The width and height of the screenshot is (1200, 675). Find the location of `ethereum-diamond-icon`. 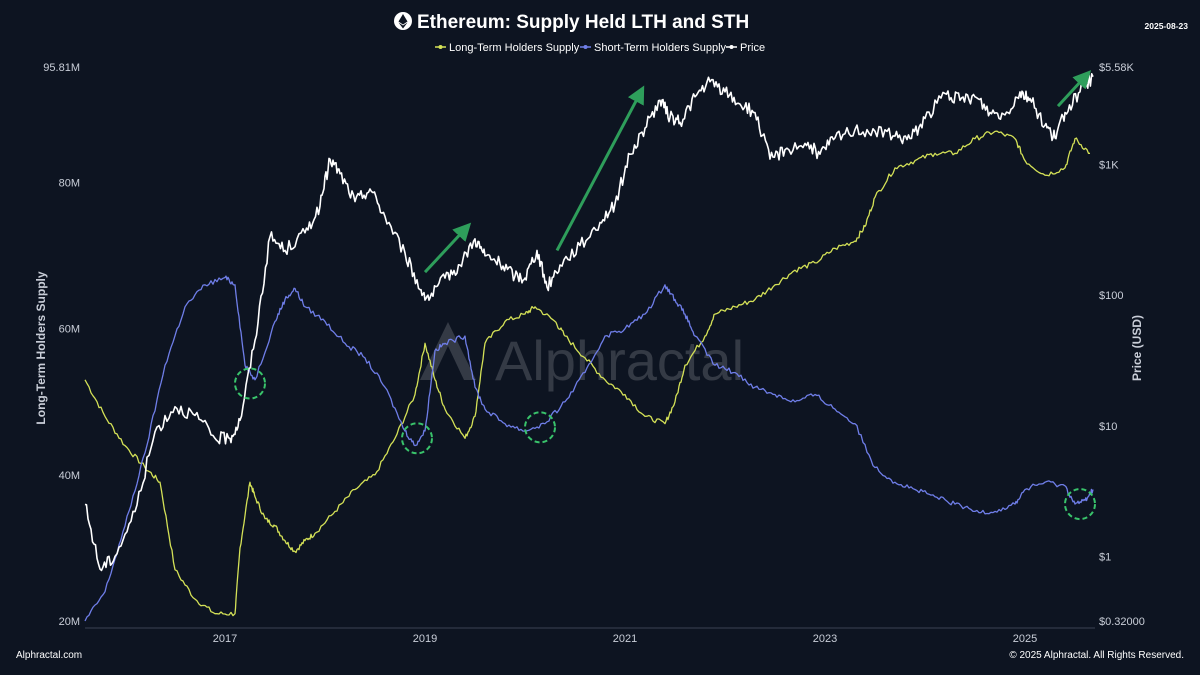

ethereum-diamond-icon is located at coordinates (403, 21).